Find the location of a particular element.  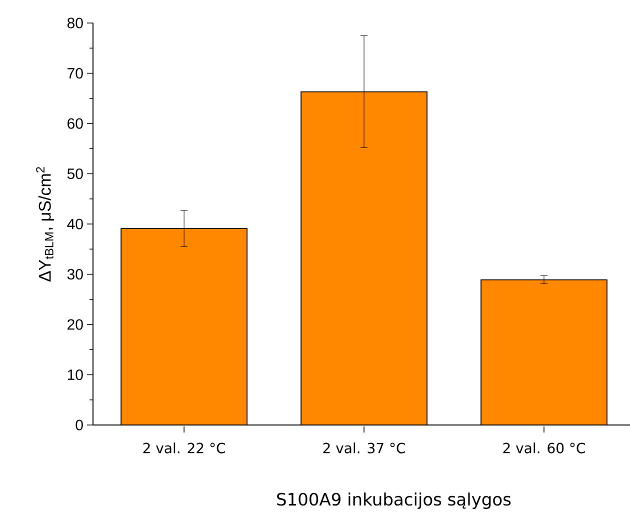

y-tick-label: 50 is located at coordinates (75, 174).